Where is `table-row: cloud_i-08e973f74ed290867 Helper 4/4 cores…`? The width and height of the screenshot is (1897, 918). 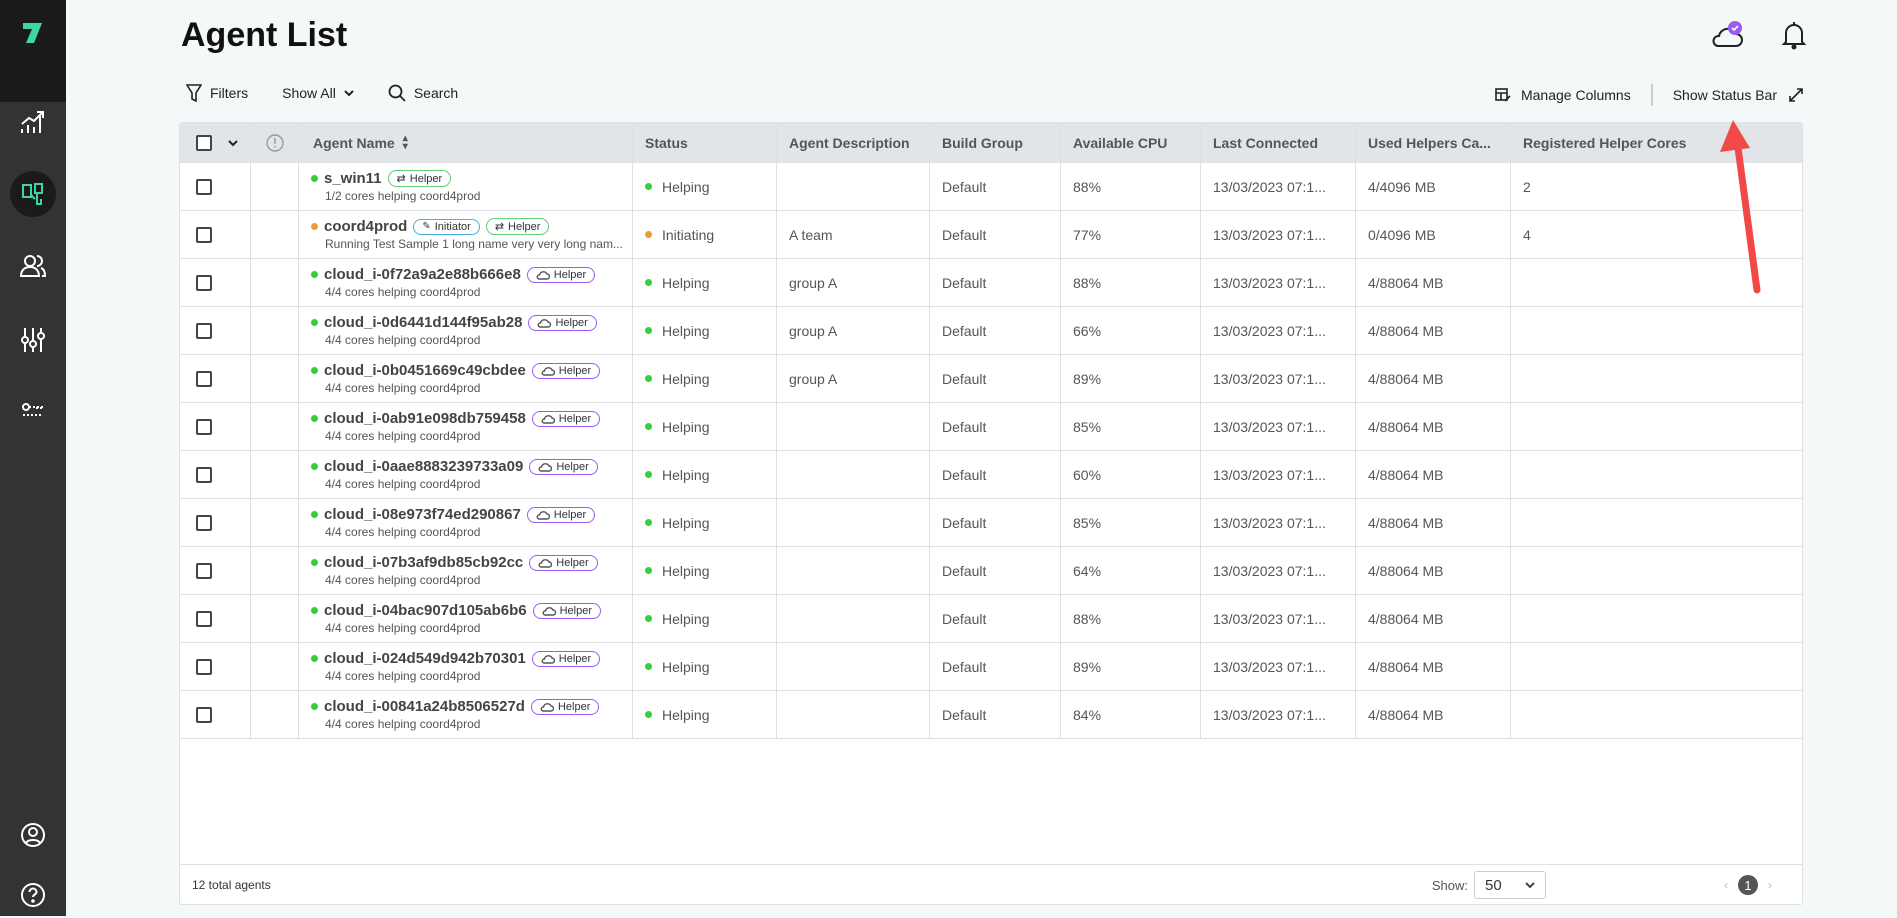
table-row: cloud_i-08e973f74ed290867 Helper 4/4 cores… is located at coordinates (991, 523).